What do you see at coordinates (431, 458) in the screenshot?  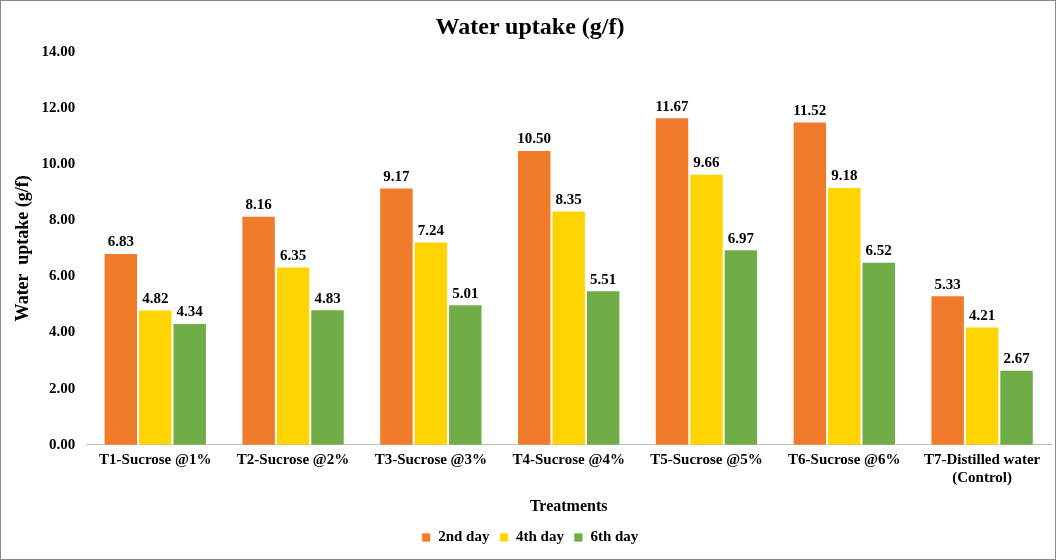 I see `x-tick-label: T3-Sucrose @3%` at bounding box center [431, 458].